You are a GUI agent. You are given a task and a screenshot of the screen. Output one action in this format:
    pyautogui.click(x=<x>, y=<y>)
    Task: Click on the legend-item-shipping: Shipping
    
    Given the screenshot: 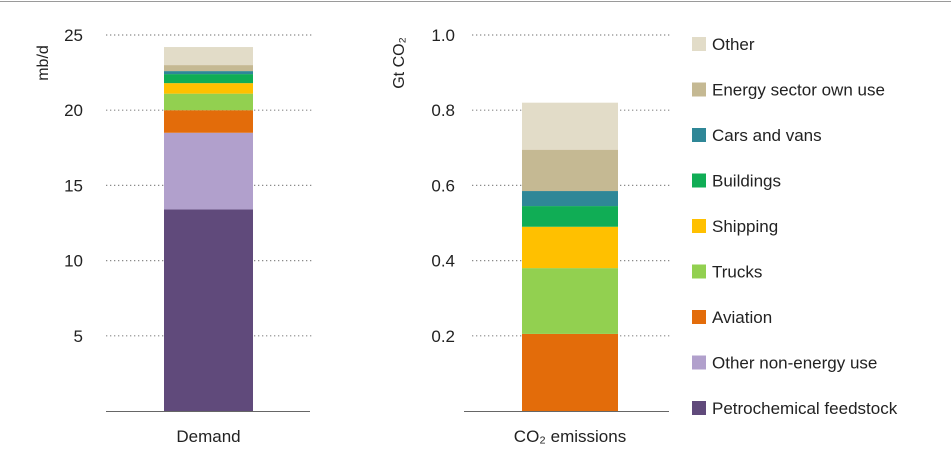 What is the action you would take?
    pyautogui.click(x=735, y=226)
    